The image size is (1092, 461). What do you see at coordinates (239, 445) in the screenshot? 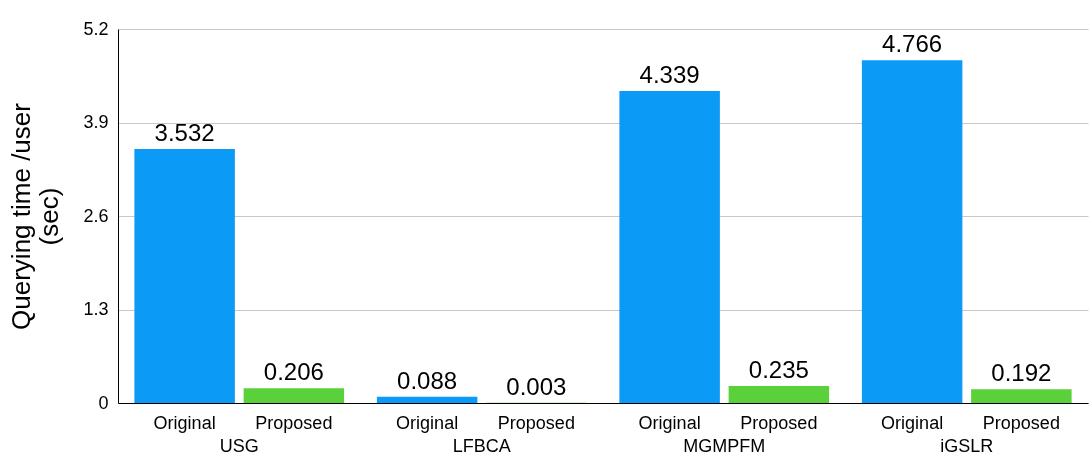
I see `x-tick-label: USG` at bounding box center [239, 445].